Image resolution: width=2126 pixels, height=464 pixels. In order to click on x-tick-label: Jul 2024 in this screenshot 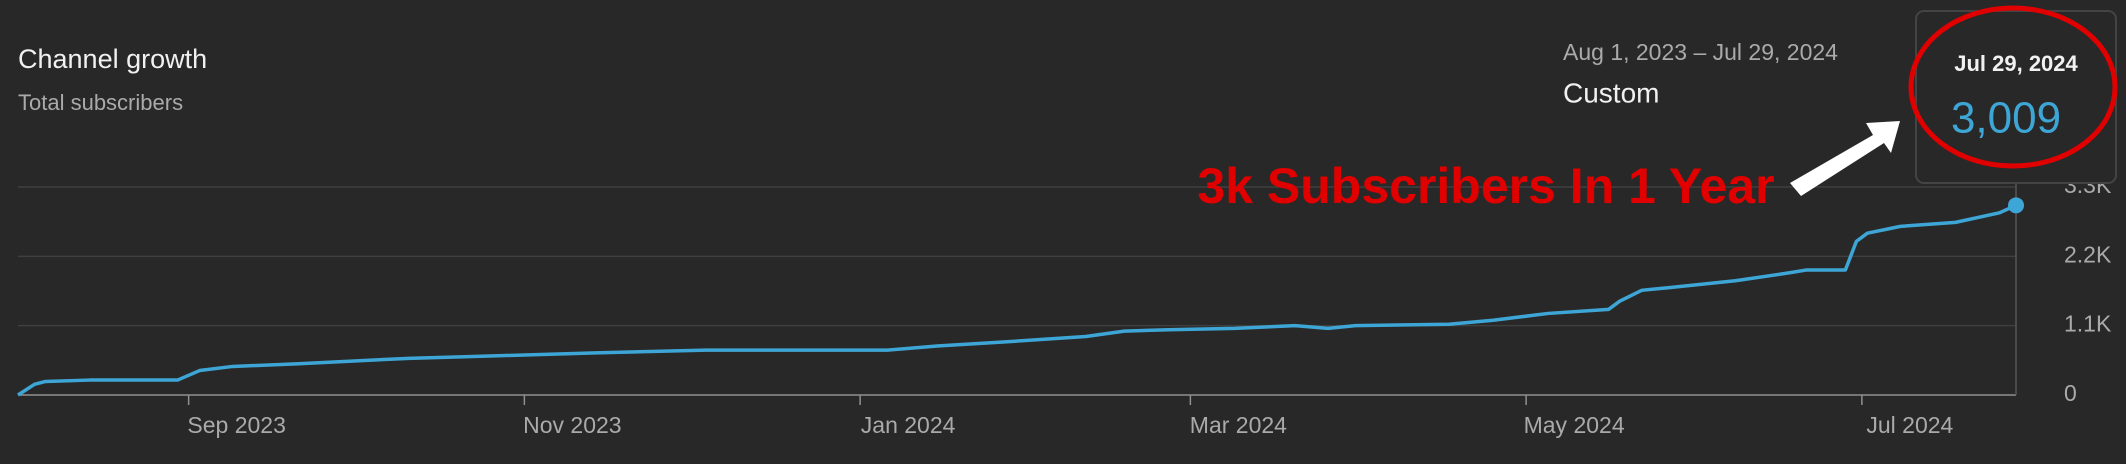, I will do `click(1909, 425)`.